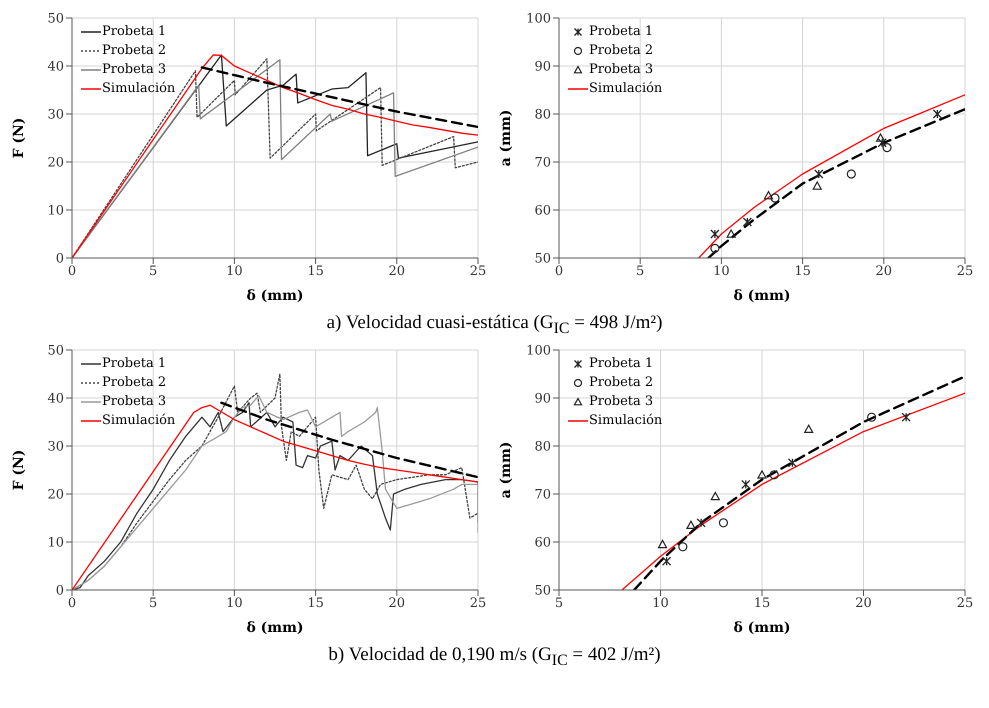  Describe the element at coordinates (495, 325) in the screenshot. I see `text: a) Velocidad cuasi-estática (G$_{IC}$ = 498 J/m²)` at that location.